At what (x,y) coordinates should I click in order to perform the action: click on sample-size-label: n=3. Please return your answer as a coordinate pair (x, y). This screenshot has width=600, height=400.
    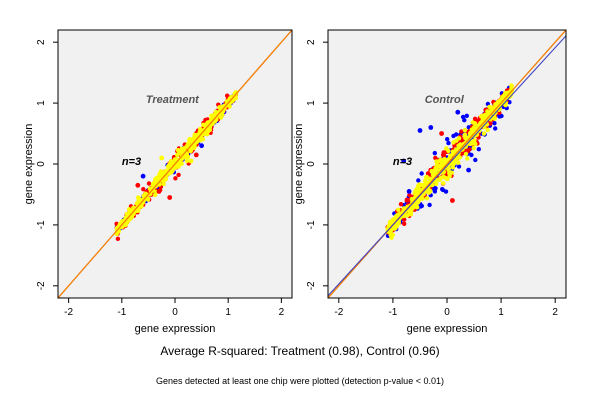
    Looking at the image, I should click on (131, 162).